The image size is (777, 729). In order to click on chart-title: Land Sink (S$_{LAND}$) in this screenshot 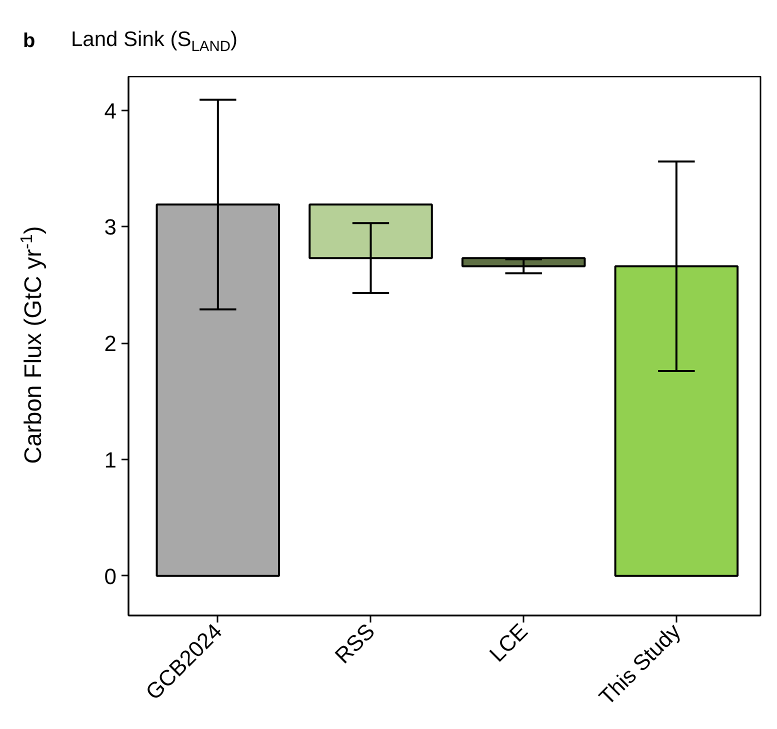, I will do `click(154, 42)`.